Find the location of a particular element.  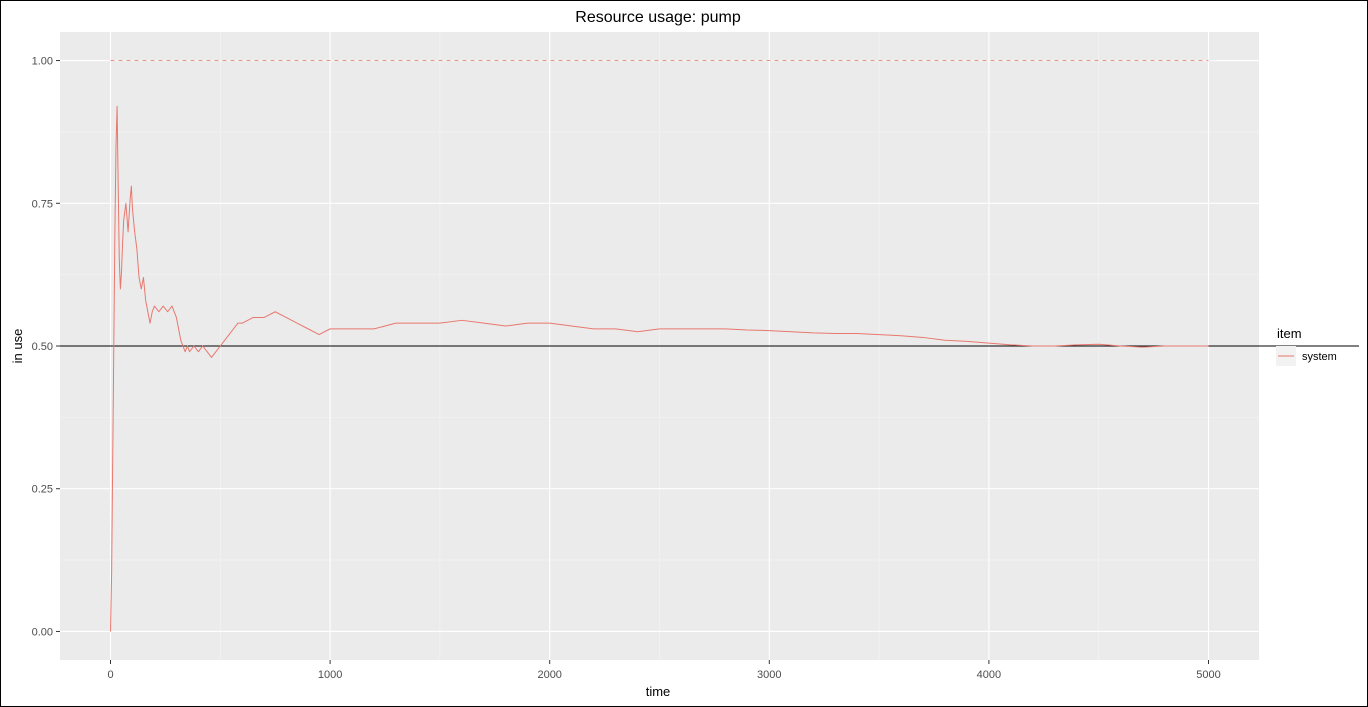

legend-title: item is located at coordinates (1289, 333).